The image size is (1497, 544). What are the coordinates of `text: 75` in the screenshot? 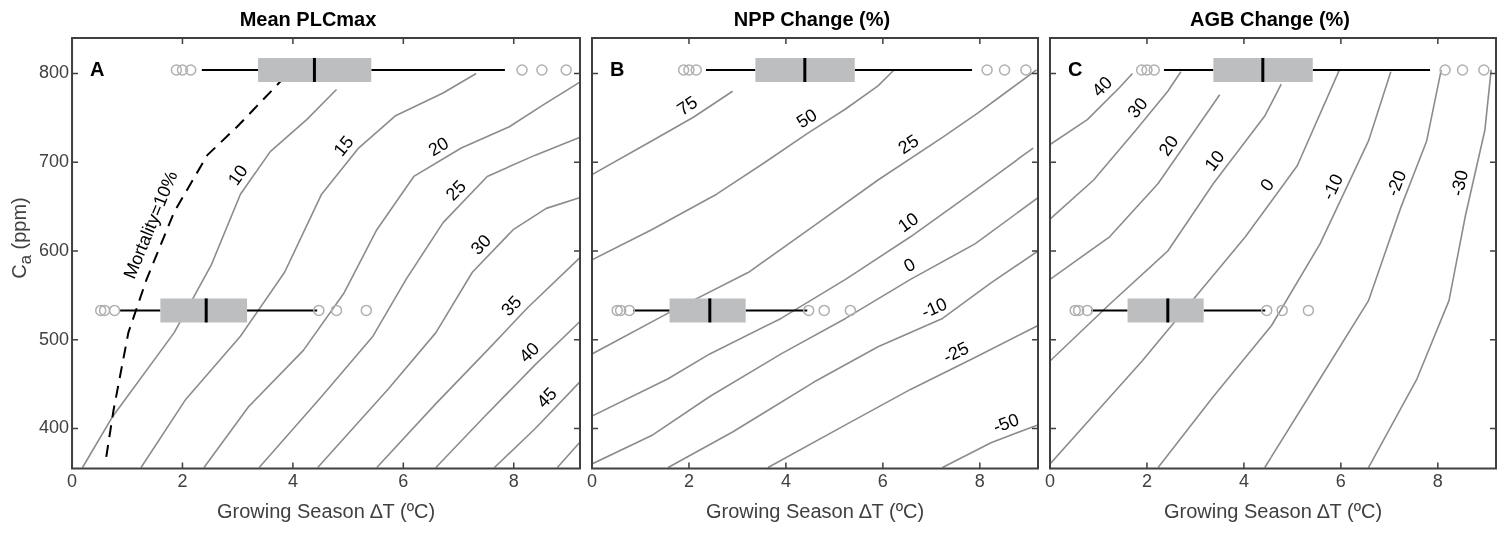 It's located at (687, 105).